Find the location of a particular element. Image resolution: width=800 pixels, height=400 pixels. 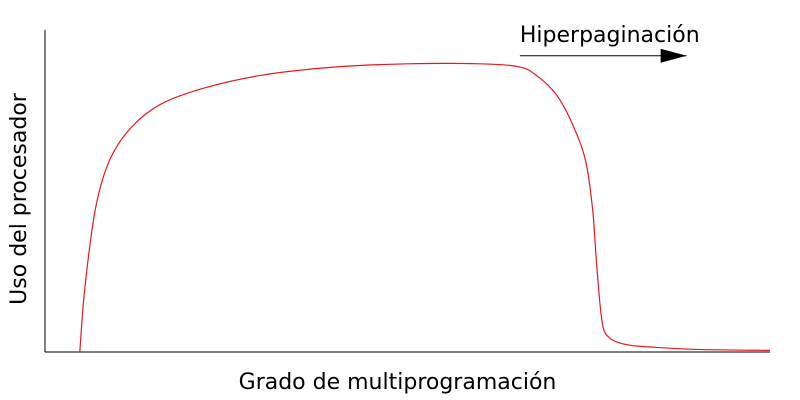

y-axis-label: Uso del procesador is located at coordinates (19, 198).